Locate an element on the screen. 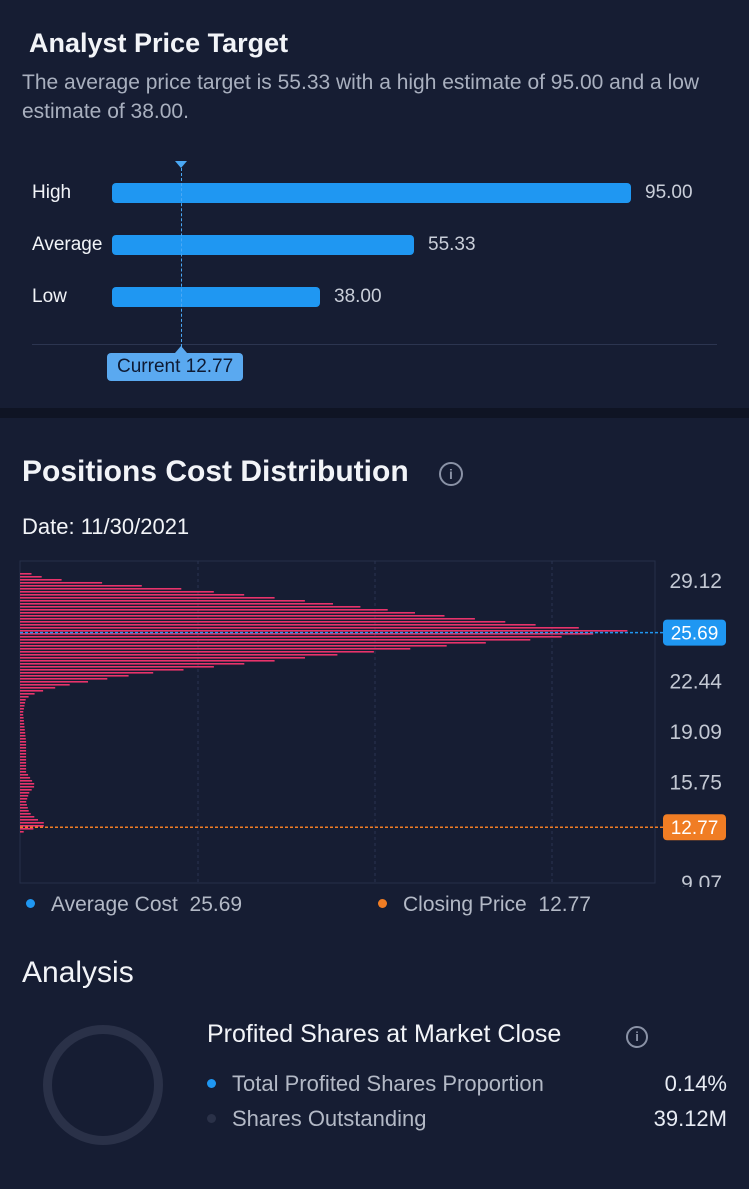 The image size is (749, 1189). closing-price-badge is located at coordinates (694, 827).